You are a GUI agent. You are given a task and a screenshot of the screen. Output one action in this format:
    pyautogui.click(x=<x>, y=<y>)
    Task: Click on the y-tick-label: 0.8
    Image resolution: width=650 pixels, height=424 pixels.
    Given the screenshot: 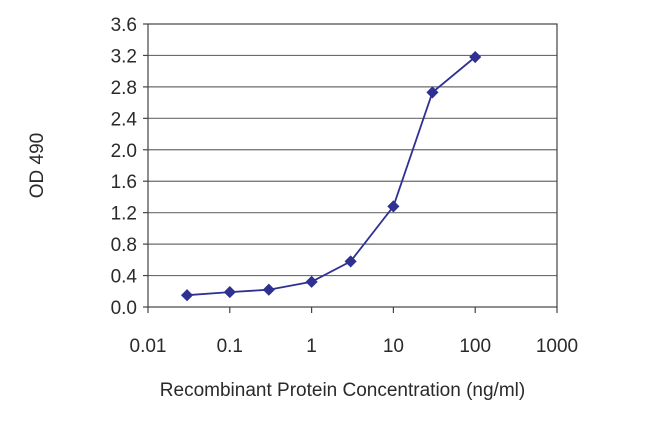 What is the action you would take?
    pyautogui.click(x=124, y=245)
    